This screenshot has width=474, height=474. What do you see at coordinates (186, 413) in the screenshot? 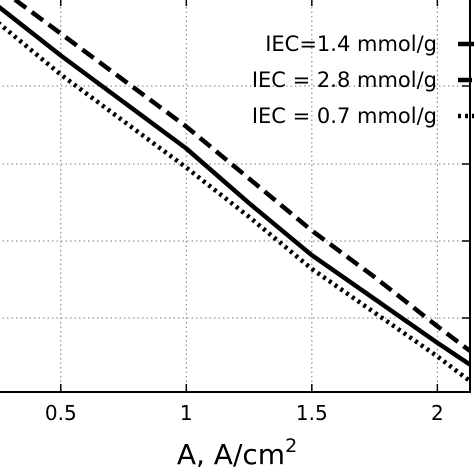
I see `x-tick-label: 1` at bounding box center [186, 413].